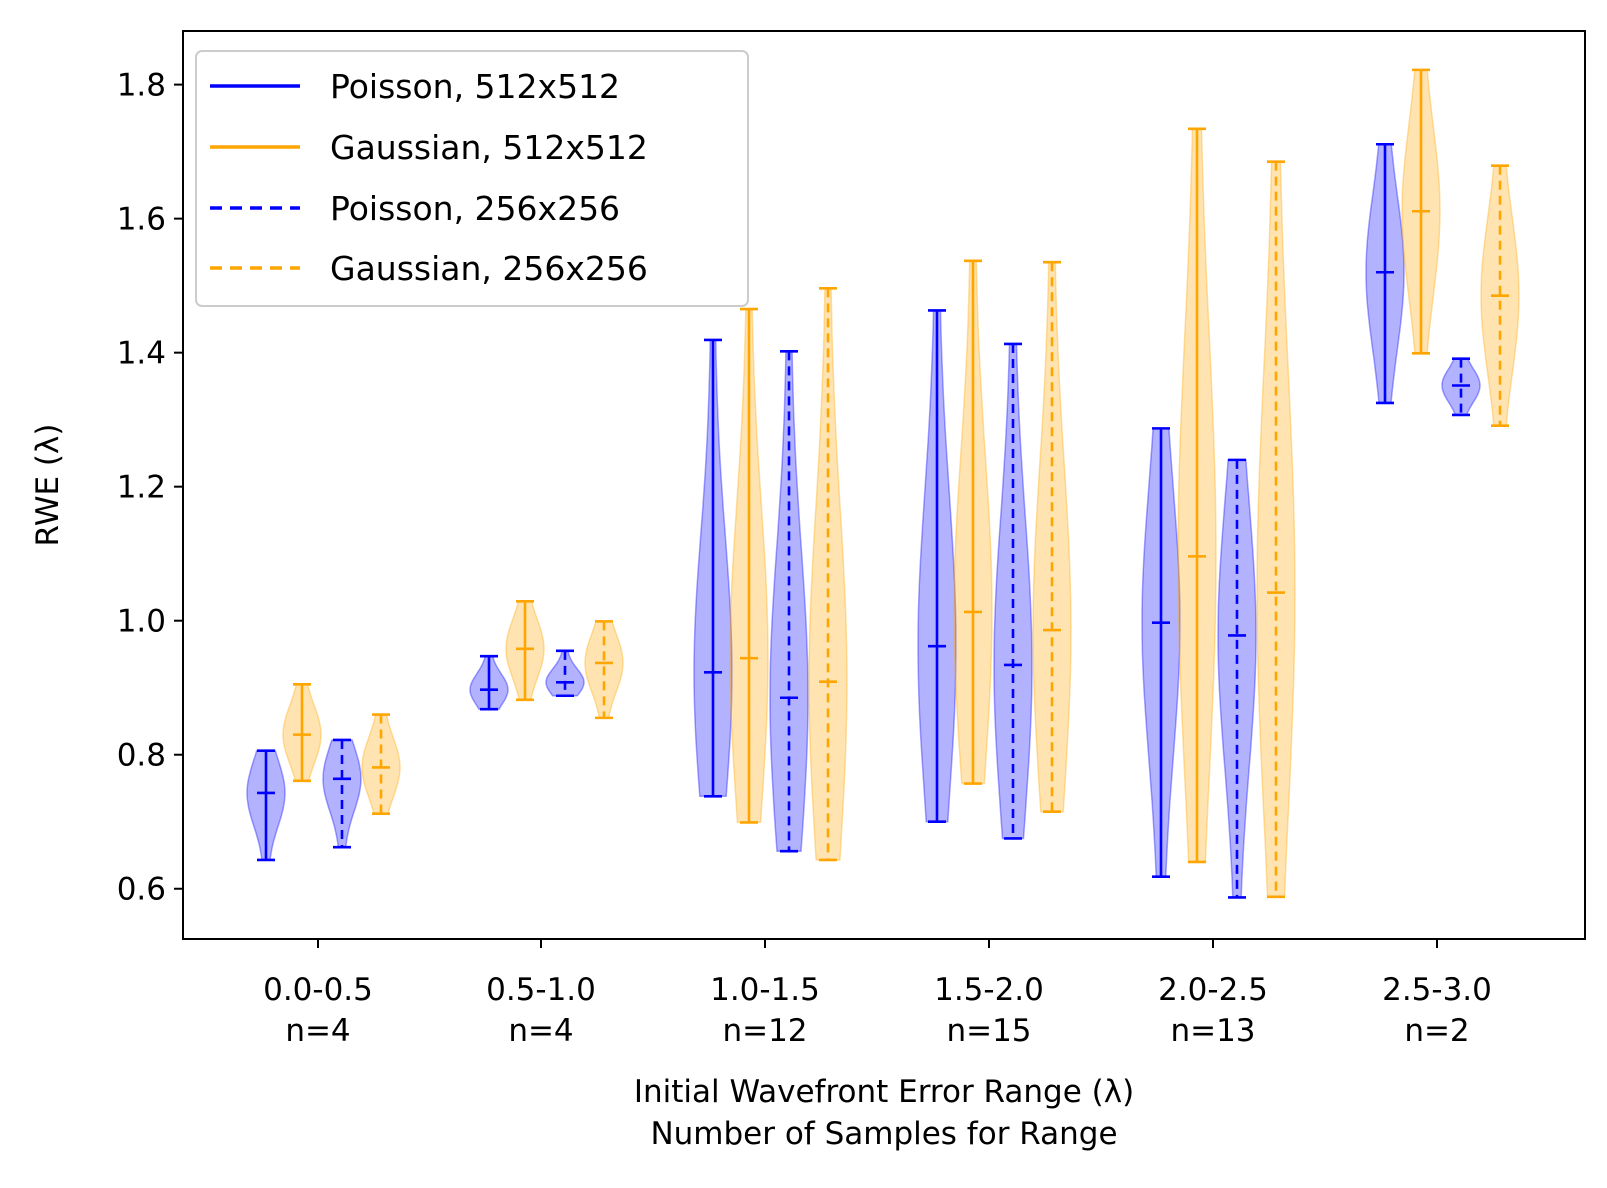  I want to click on y-tick-label: 1.0, so click(141, 622).